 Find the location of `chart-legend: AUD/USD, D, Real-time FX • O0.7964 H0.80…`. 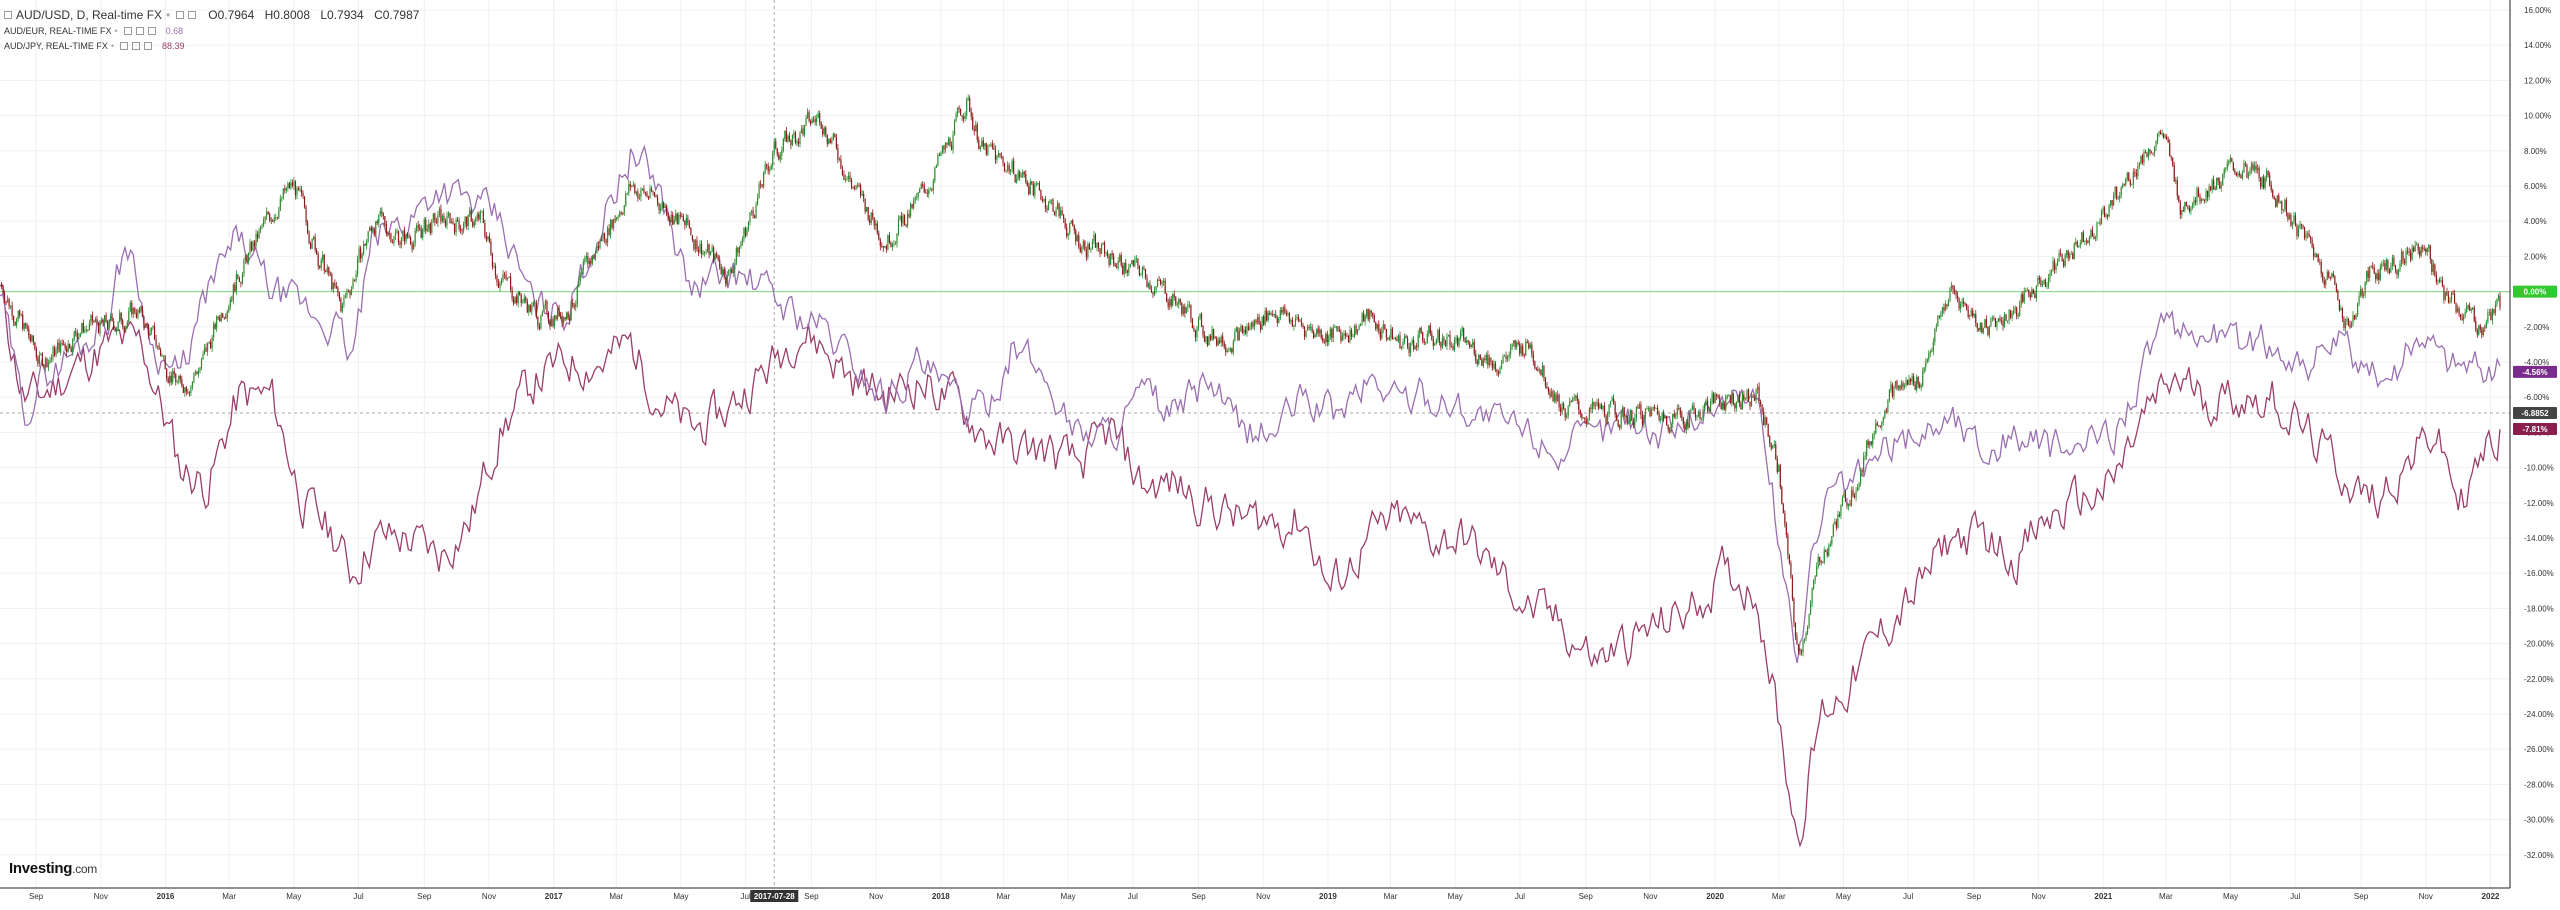

chart-legend: AUD/USD, D, Real-time FX • O0.7964 H0.80… is located at coordinates (215, 29).